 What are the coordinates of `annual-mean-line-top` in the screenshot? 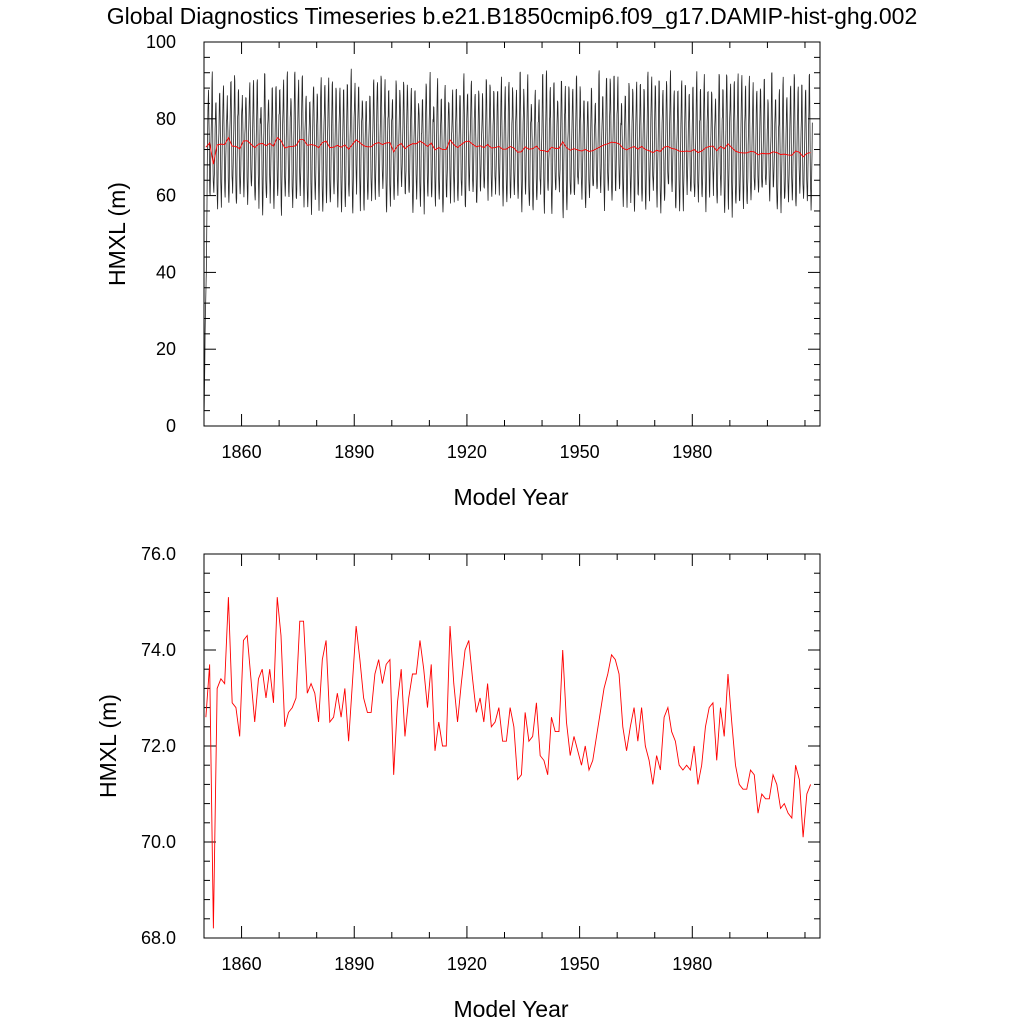 It's located at (508, 150).